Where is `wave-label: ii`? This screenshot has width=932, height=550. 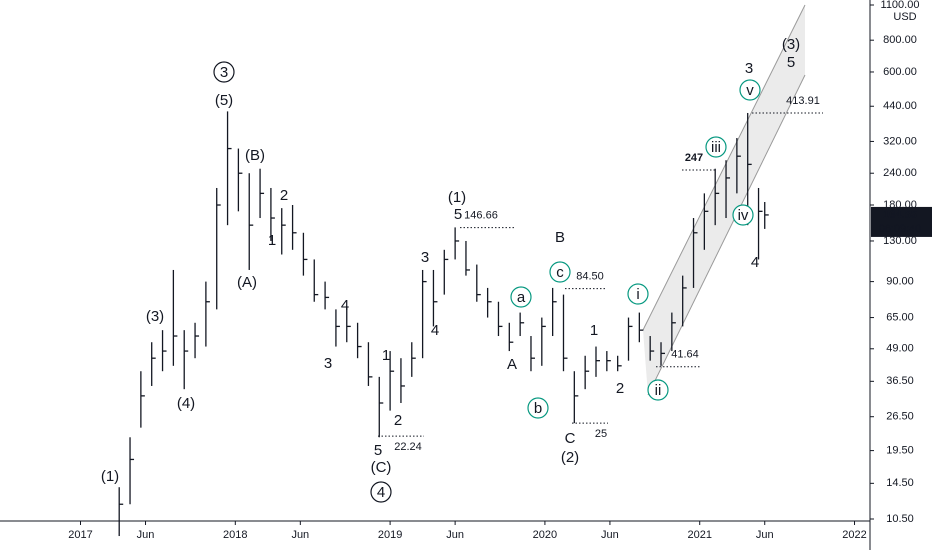 wave-label: ii is located at coordinates (658, 390).